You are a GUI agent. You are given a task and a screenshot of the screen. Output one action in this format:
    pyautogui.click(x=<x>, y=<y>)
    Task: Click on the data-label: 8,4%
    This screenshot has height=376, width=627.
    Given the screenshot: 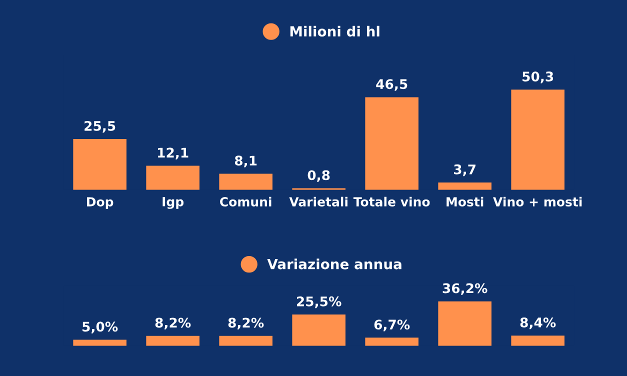 What is the action you would take?
    pyautogui.click(x=538, y=323)
    